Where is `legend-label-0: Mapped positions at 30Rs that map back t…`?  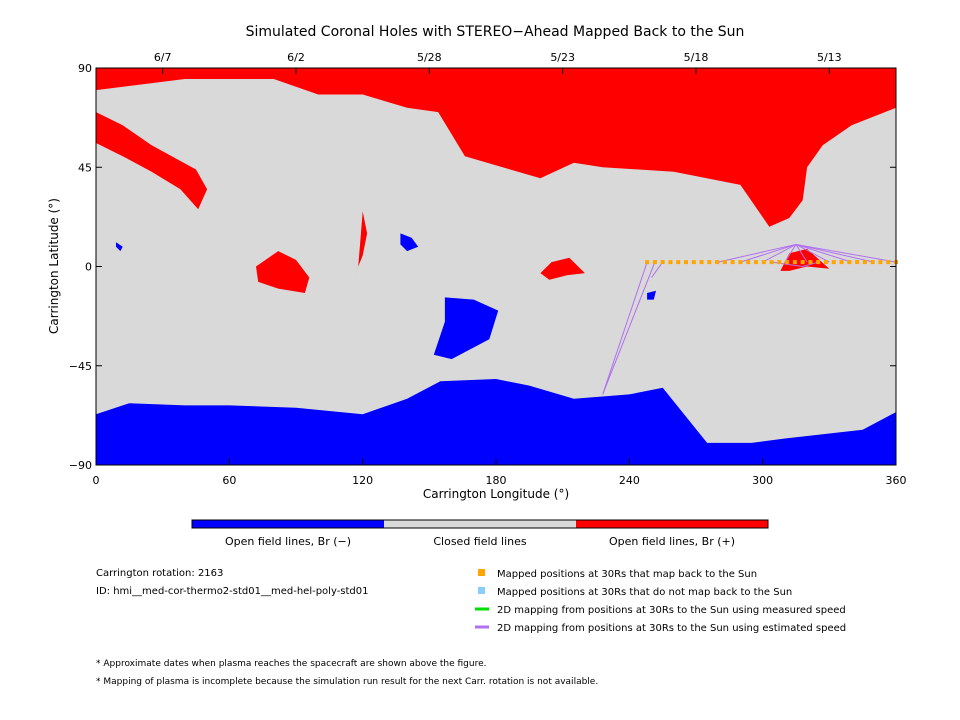 legend-label-0: Mapped positions at 30Rs that map back t… is located at coordinates (627, 574).